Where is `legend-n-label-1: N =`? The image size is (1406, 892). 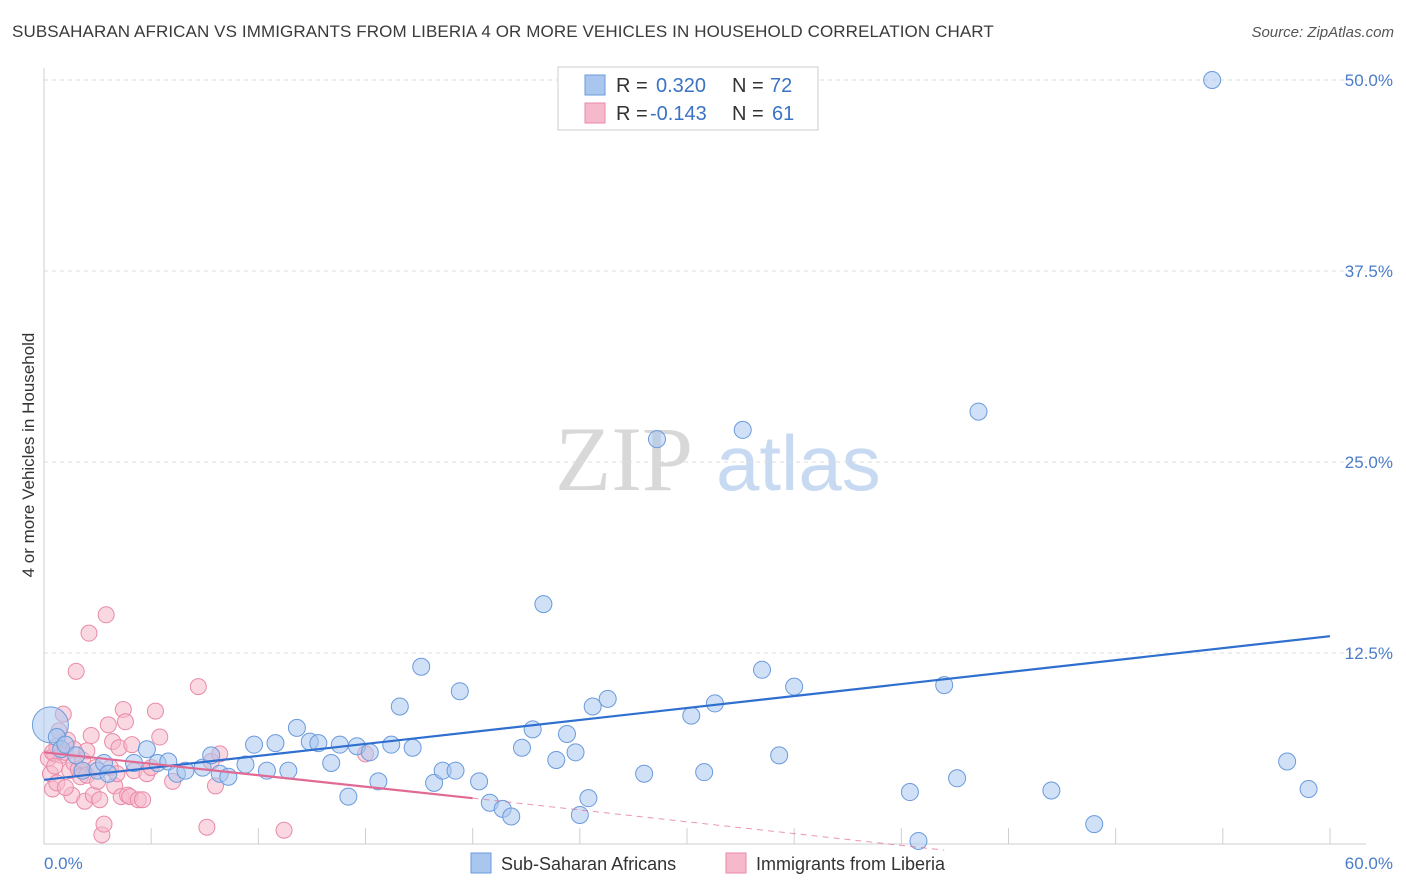
legend-n-label-1: N = is located at coordinates (748, 86).